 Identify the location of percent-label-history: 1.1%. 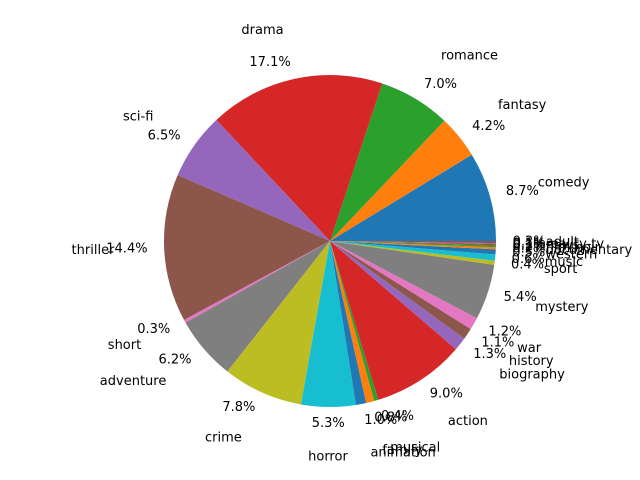
(497, 343).